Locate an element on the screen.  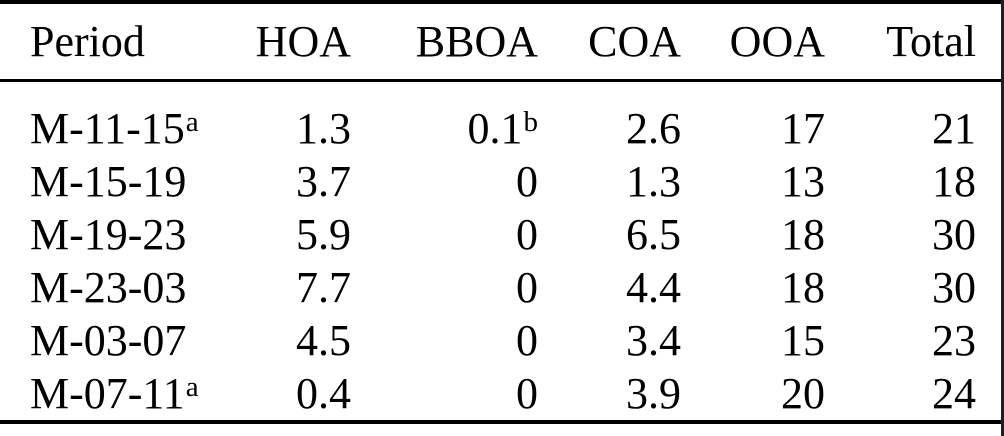
period-label: M-03-07 is located at coordinates (108, 340).